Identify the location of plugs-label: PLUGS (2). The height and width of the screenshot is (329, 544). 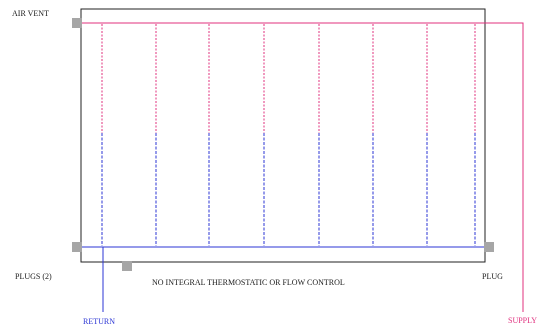
(33, 276).